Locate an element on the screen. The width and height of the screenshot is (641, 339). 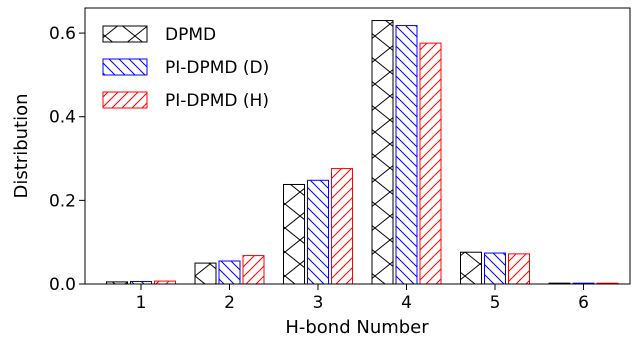
x-tick-label: 5 is located at coordinates (495, 303).